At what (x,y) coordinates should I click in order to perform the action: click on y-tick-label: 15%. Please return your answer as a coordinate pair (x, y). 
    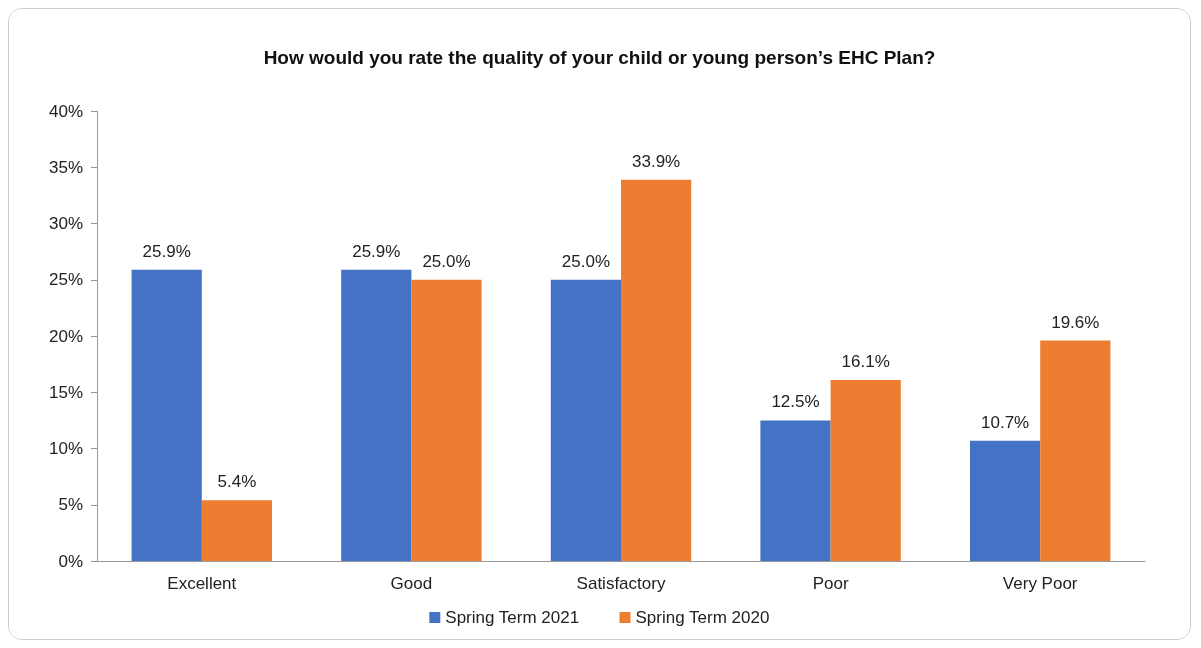
    Looking at the image, I should click on (65, 392).